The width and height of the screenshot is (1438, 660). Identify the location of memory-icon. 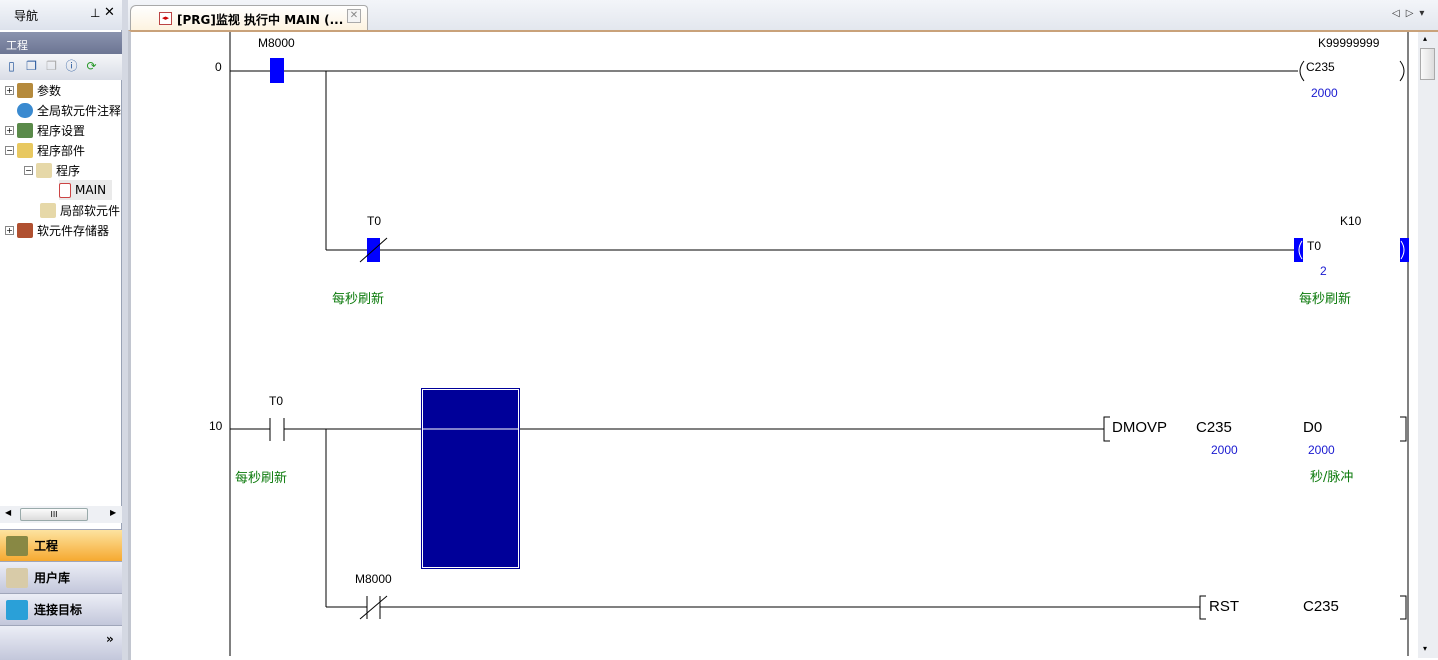
(25, 230).